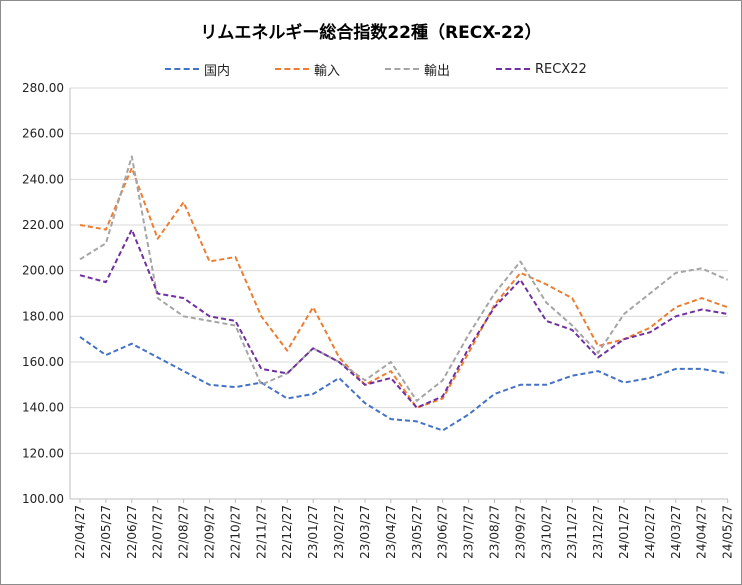 This screenshot has width=742, height=585. Describe the element at coordinates (184, 532) in the screenshot. I see `x-tick-label: 22/08/27` at that location.